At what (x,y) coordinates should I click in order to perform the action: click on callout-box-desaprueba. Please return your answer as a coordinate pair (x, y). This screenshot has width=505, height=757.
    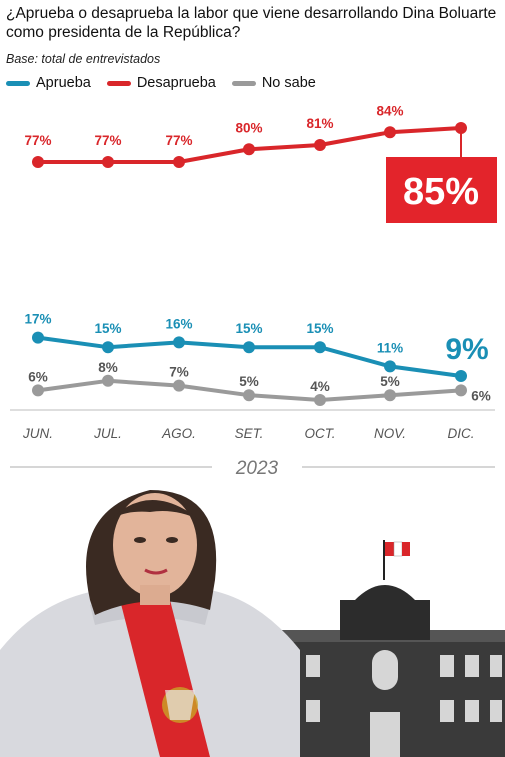
    Looking at the image, I should click on (441, 190).